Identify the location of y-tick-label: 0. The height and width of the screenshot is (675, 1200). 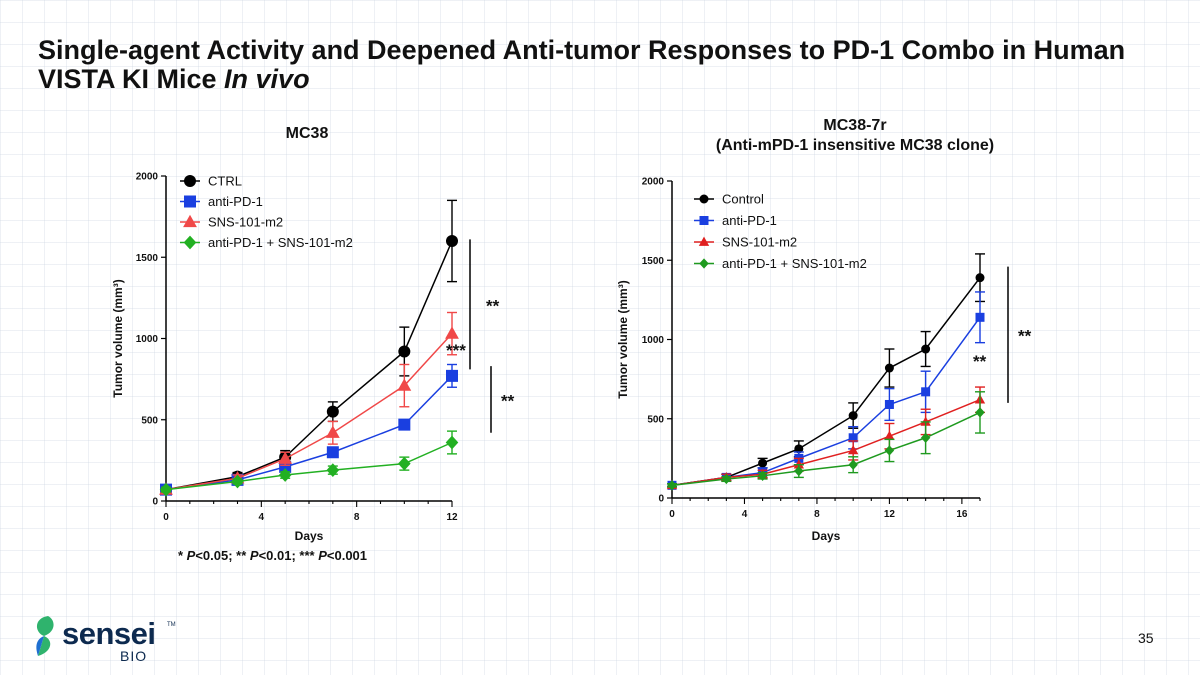
(155, 502).